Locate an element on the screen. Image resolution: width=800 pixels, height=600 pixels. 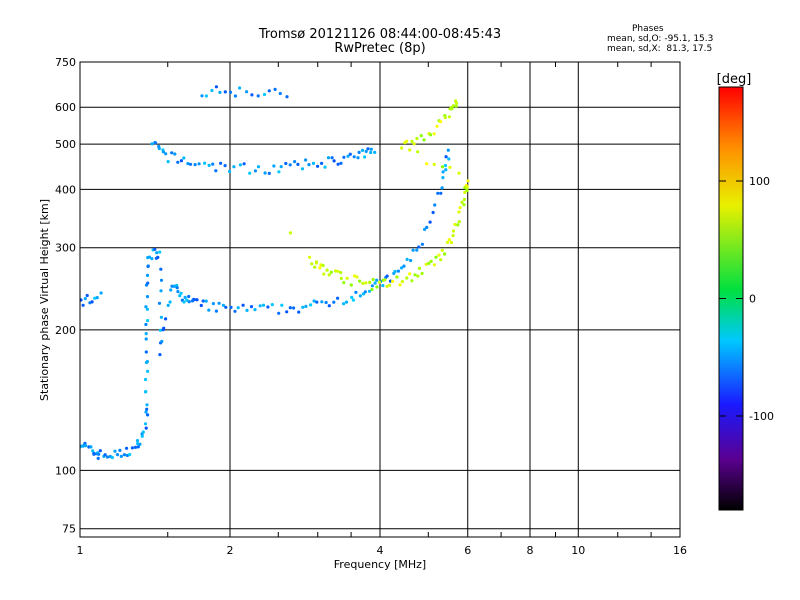
y-tick-label: 400 is located at coordinates (65, 189).